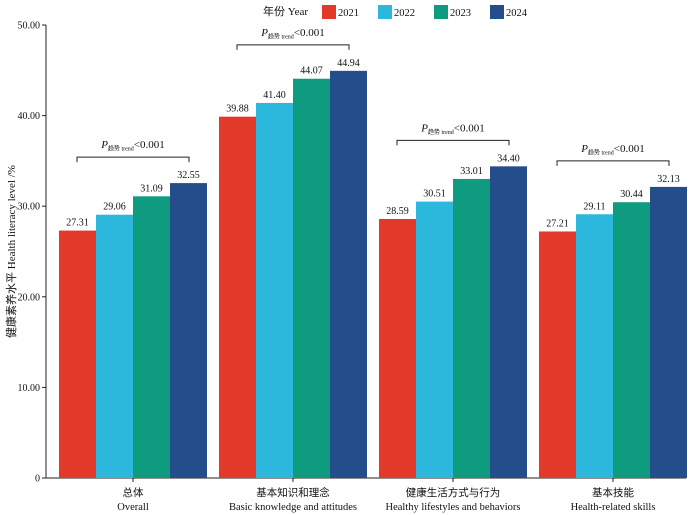 The width and height of the screenshot is (700, 515). What do you see at coordinates (237, 109) in the screenshot?
I see `bar-value-label: 39.88` at bounding box center [237, 109].